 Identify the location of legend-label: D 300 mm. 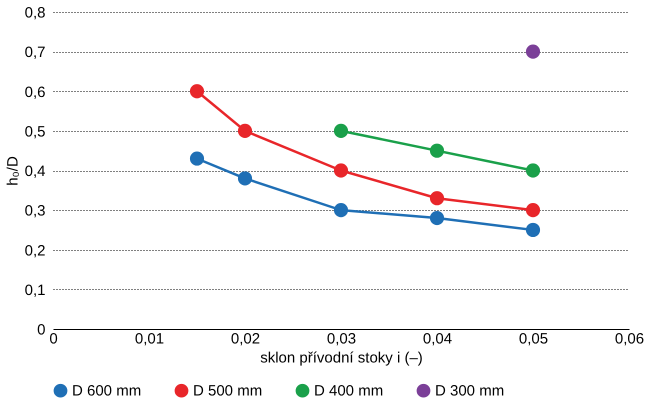
(469, 391).